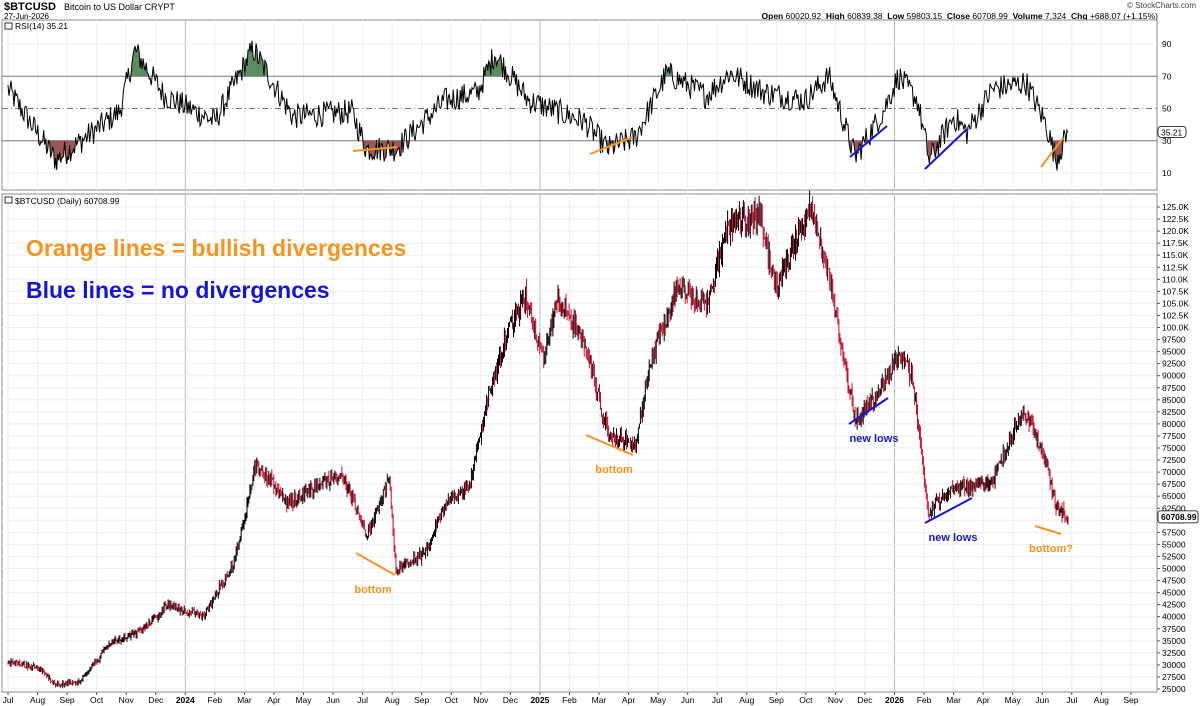  I want to click on price-y-tick-label: 80000, so click(1174, 424).